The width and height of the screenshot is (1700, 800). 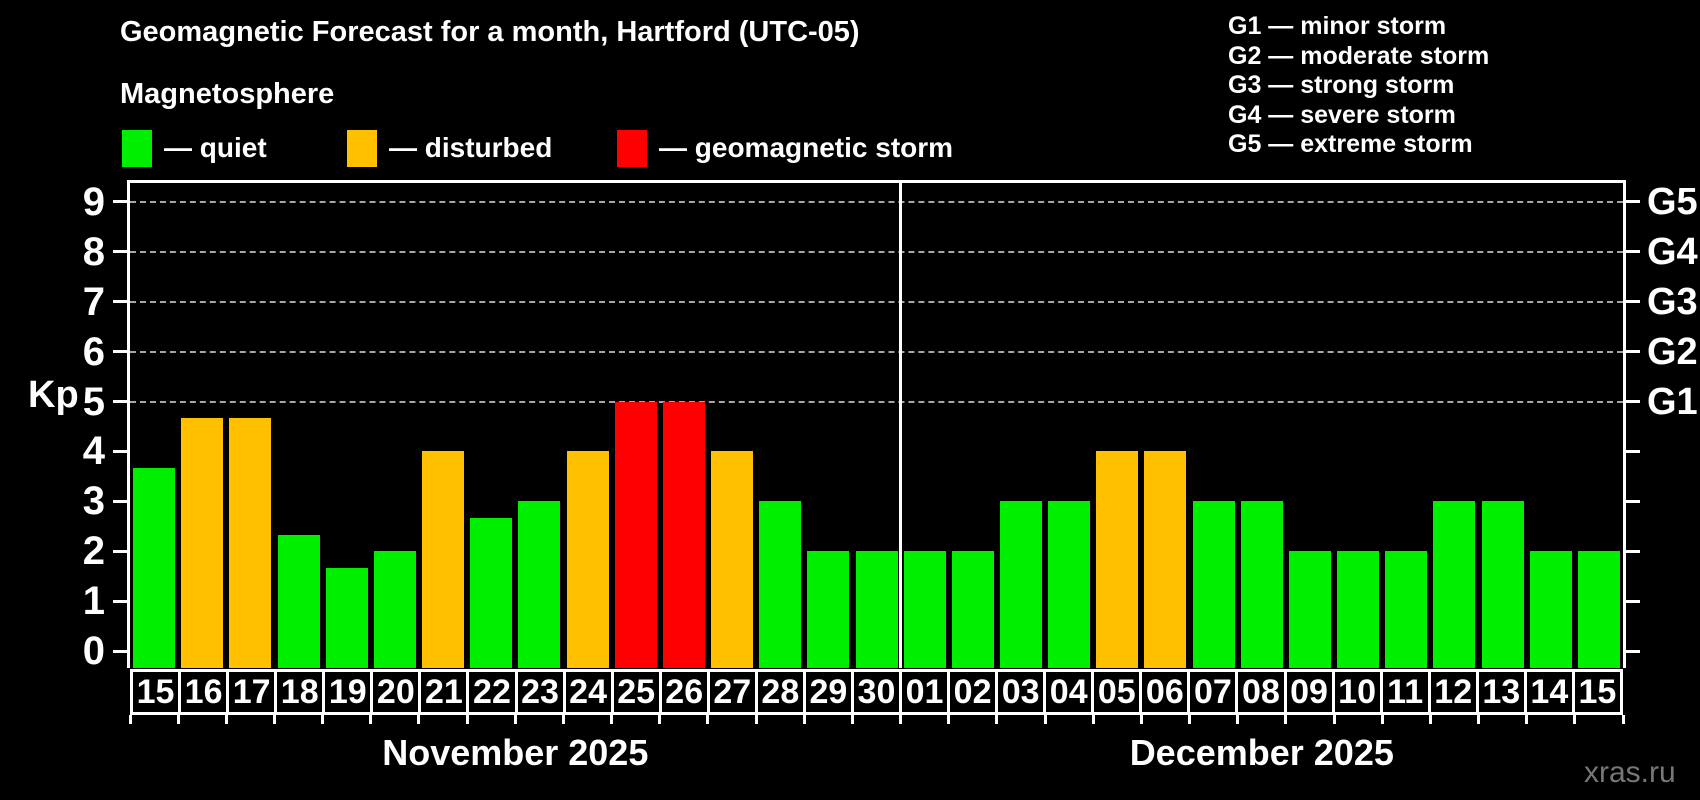 I want to click on y-axis-line, so click(x=128, y=424).